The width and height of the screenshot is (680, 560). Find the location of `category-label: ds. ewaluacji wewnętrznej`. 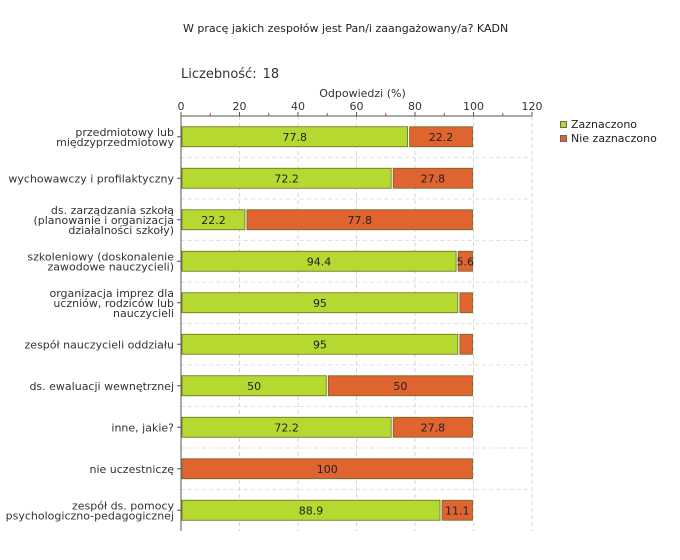

category-label: ds. ewaluacji wewnętrznej is located at coordinates (101, 386).